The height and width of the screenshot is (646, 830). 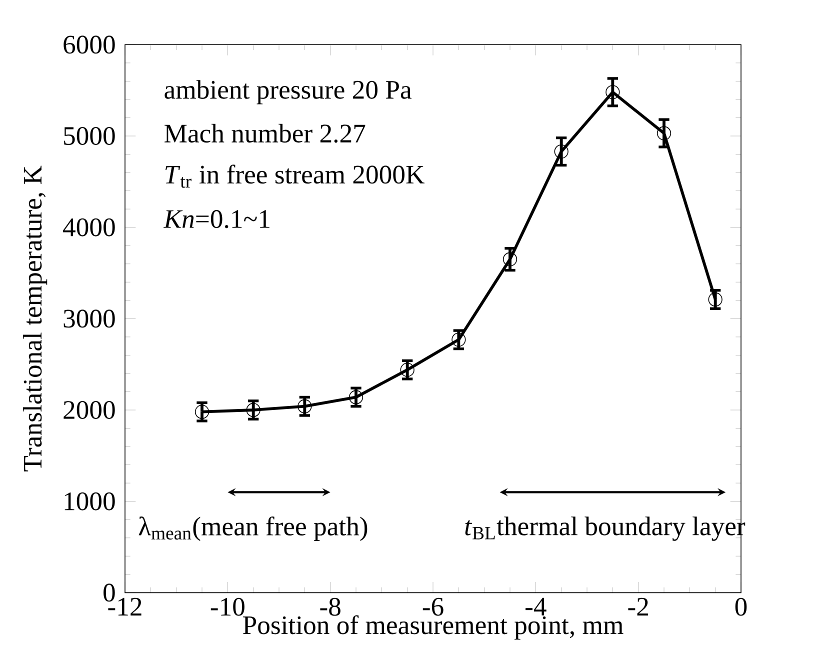 What do you see at coordinates (433, 627) in the screenshot?
I see `x-axis-title: Position of measurement point, mm` at bounding box center [433, 627].